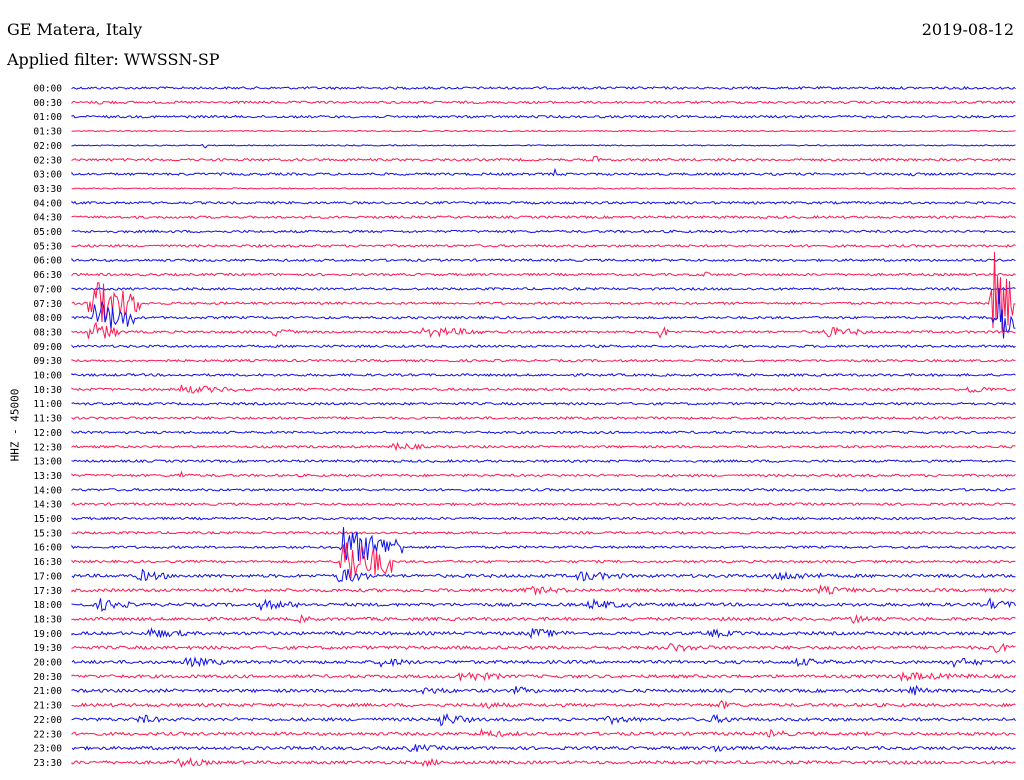 This screenshot has width=1024, height=780. Describe the element at coordinates (47, 634) in the screenshot. I see `row-time-label: 19:00` at that location.